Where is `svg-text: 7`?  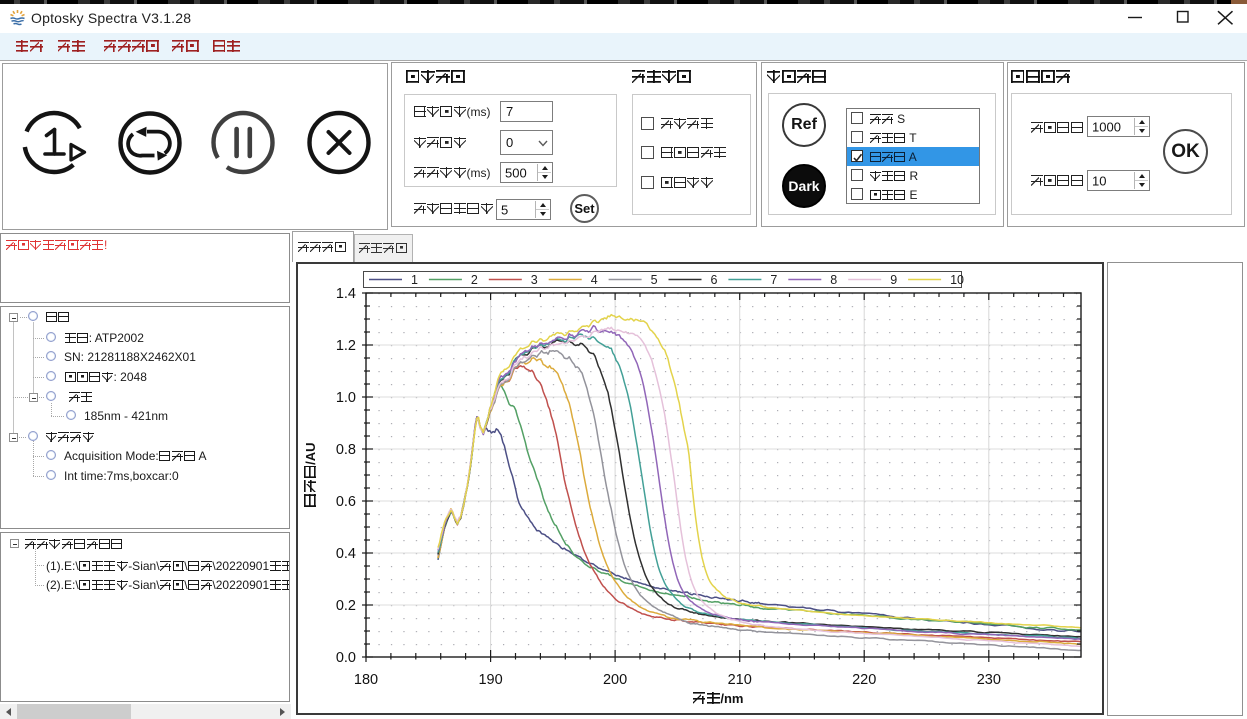
svg-text: 7 is located at coordinates (773, 280).